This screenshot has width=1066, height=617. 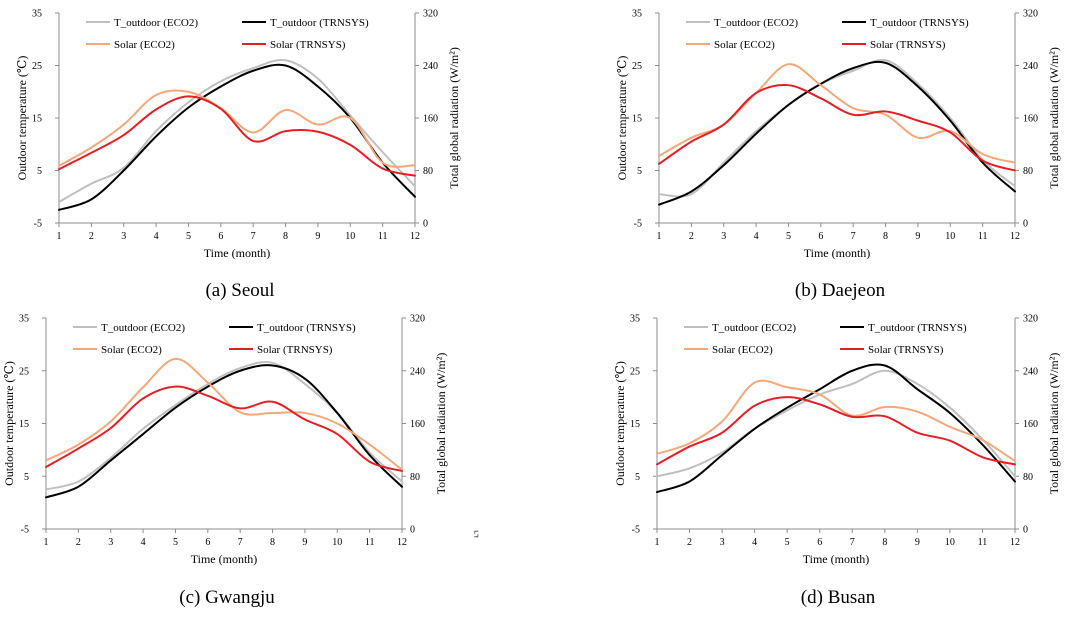 I want to click on stray-mark: ᄓ, so click(x=474, y=534).